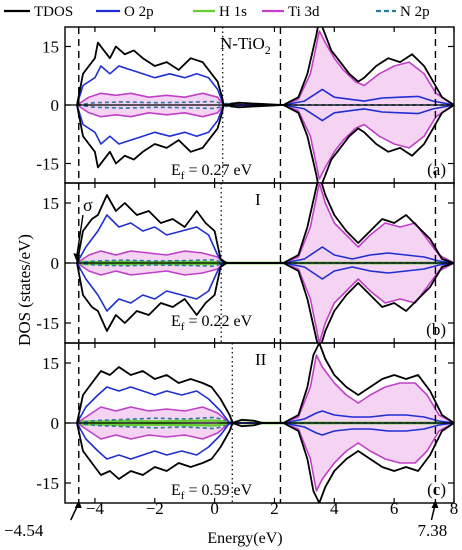 This screenshot has height=550, width=462. I want to click on x-tick-label: 8, so click(454, 508).